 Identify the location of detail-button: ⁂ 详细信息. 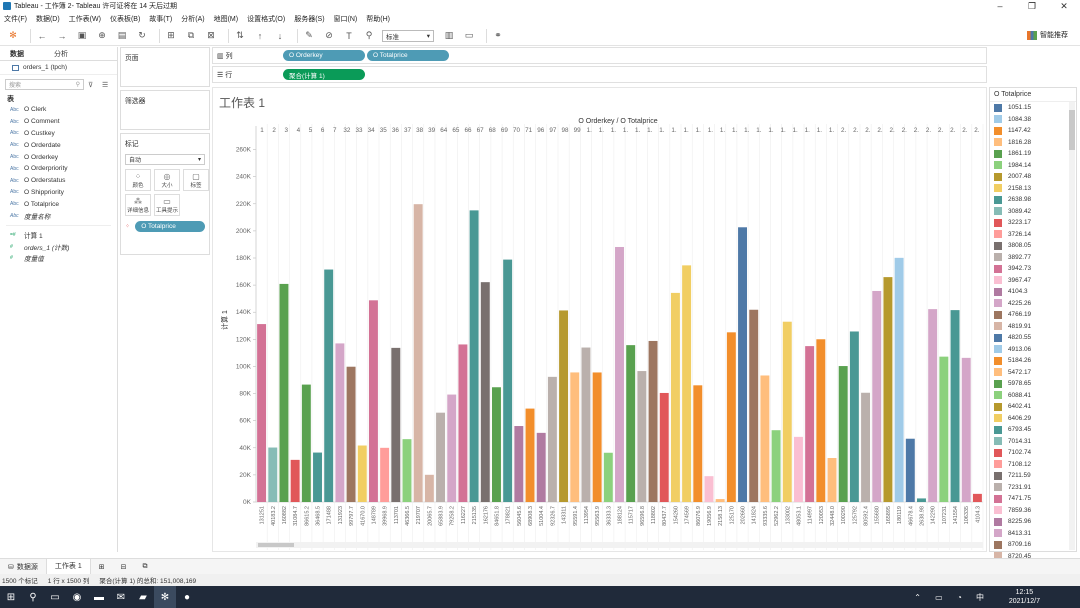
(138, 205).